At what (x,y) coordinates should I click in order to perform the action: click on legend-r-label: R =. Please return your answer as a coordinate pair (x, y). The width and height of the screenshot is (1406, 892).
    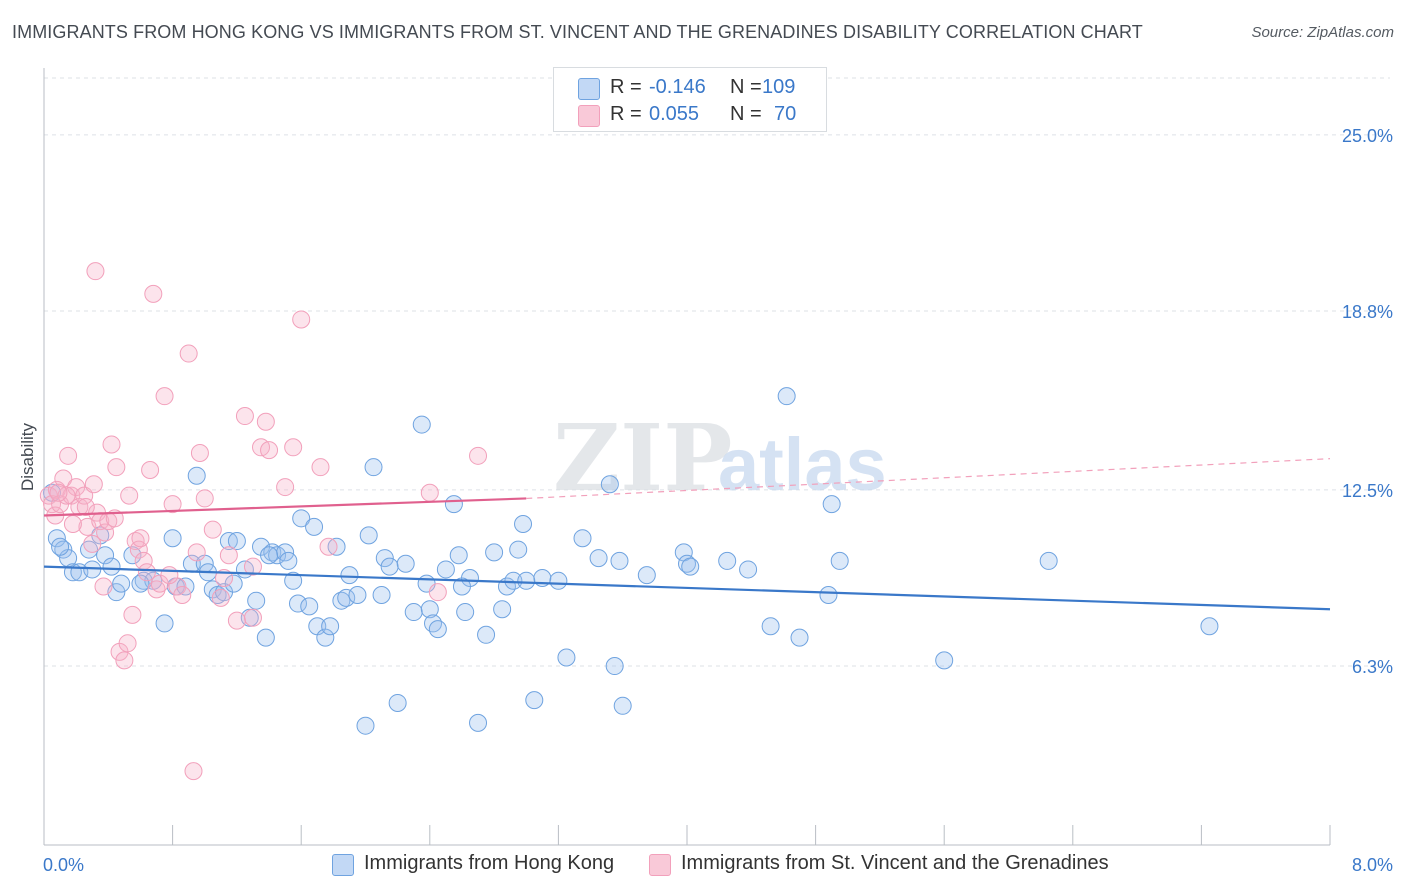
    Looking at the image, I should click on (626, 114).